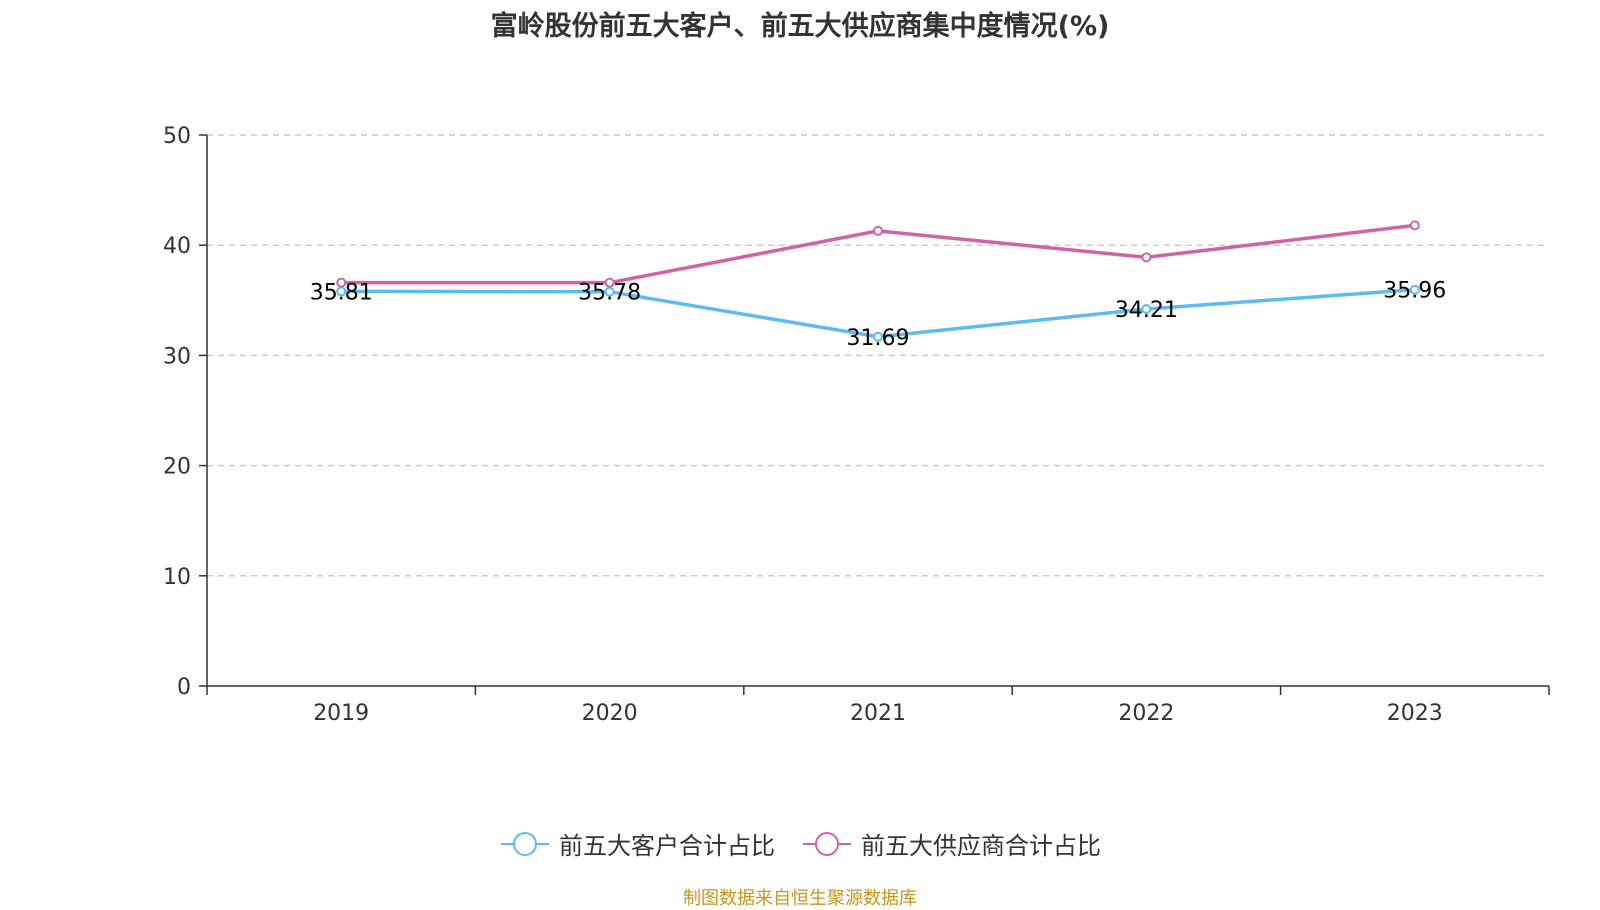 The height and width of the screenshot is (910, 1600). I want to click on data-label: 35.81, so click(341, 292).